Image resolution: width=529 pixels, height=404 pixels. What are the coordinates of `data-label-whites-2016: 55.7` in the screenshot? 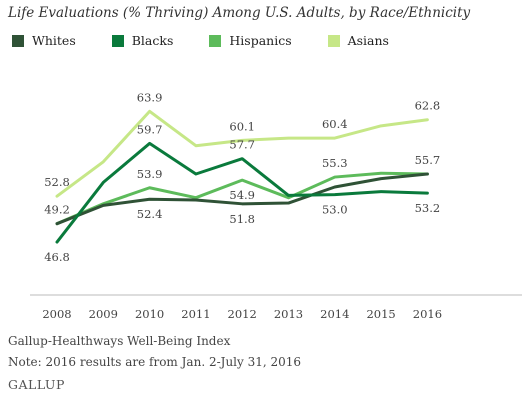 It's located at (428, 160).